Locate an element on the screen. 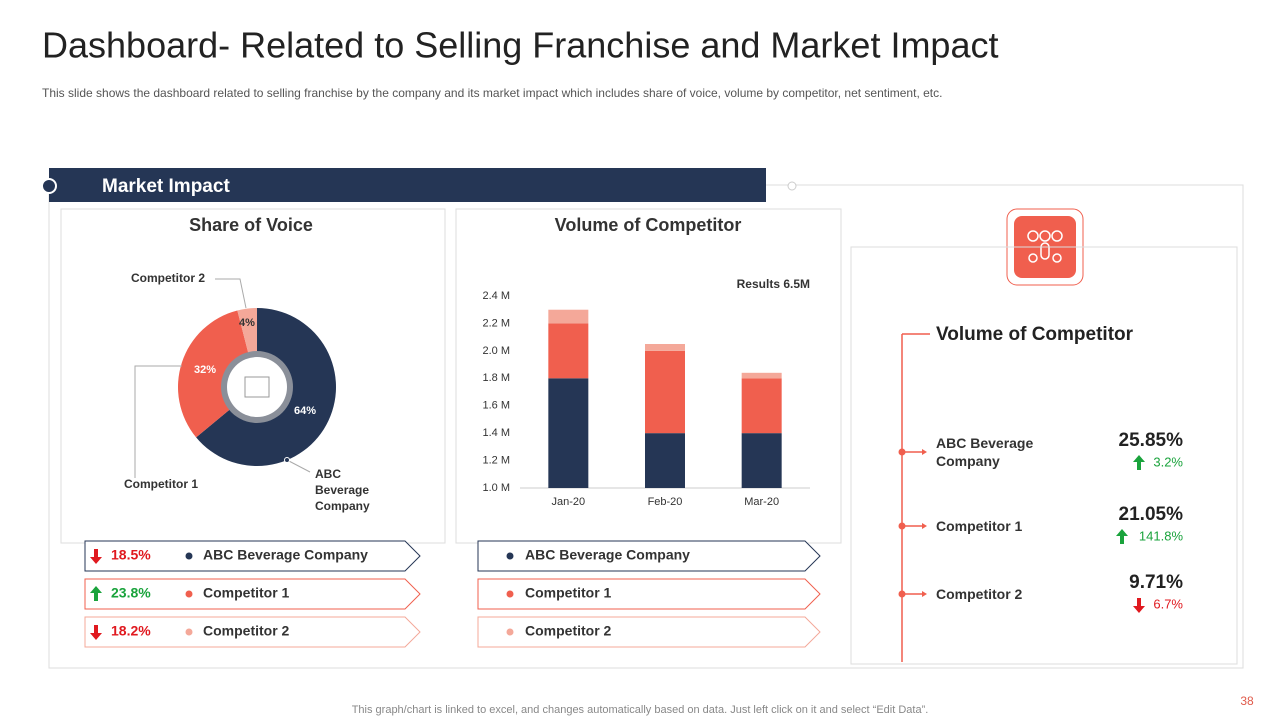  kpi-title: Volume of Competitor is located at coordinates (1035, 334).